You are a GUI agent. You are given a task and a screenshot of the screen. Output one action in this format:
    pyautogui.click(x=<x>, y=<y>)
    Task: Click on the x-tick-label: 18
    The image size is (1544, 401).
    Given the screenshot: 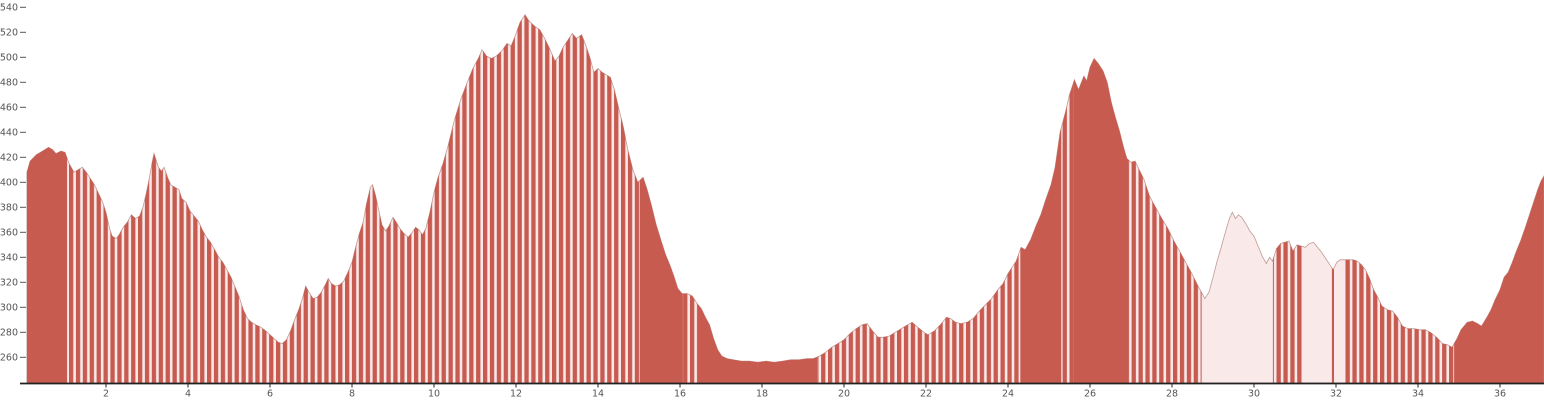 What is the action you would take?
    pyautogui.click(x=762, y=394)
    